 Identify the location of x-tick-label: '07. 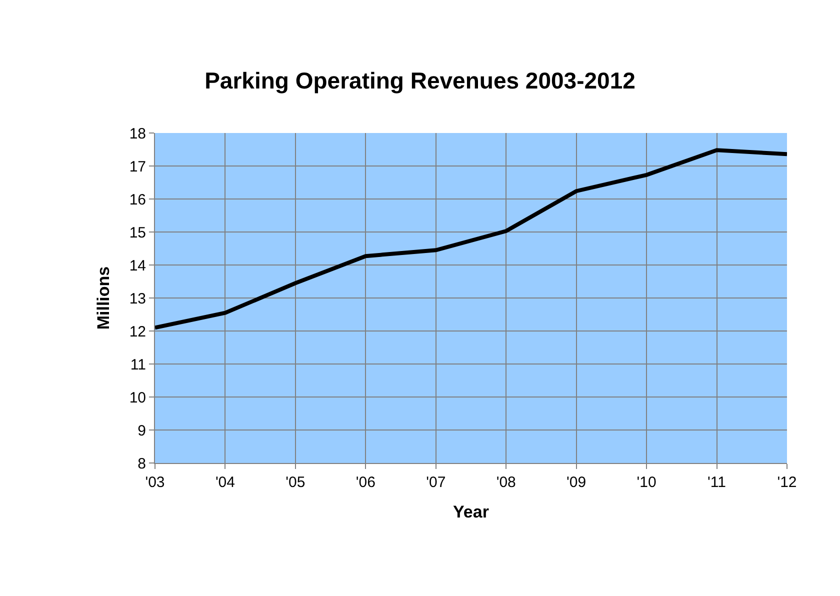
(436, 482).